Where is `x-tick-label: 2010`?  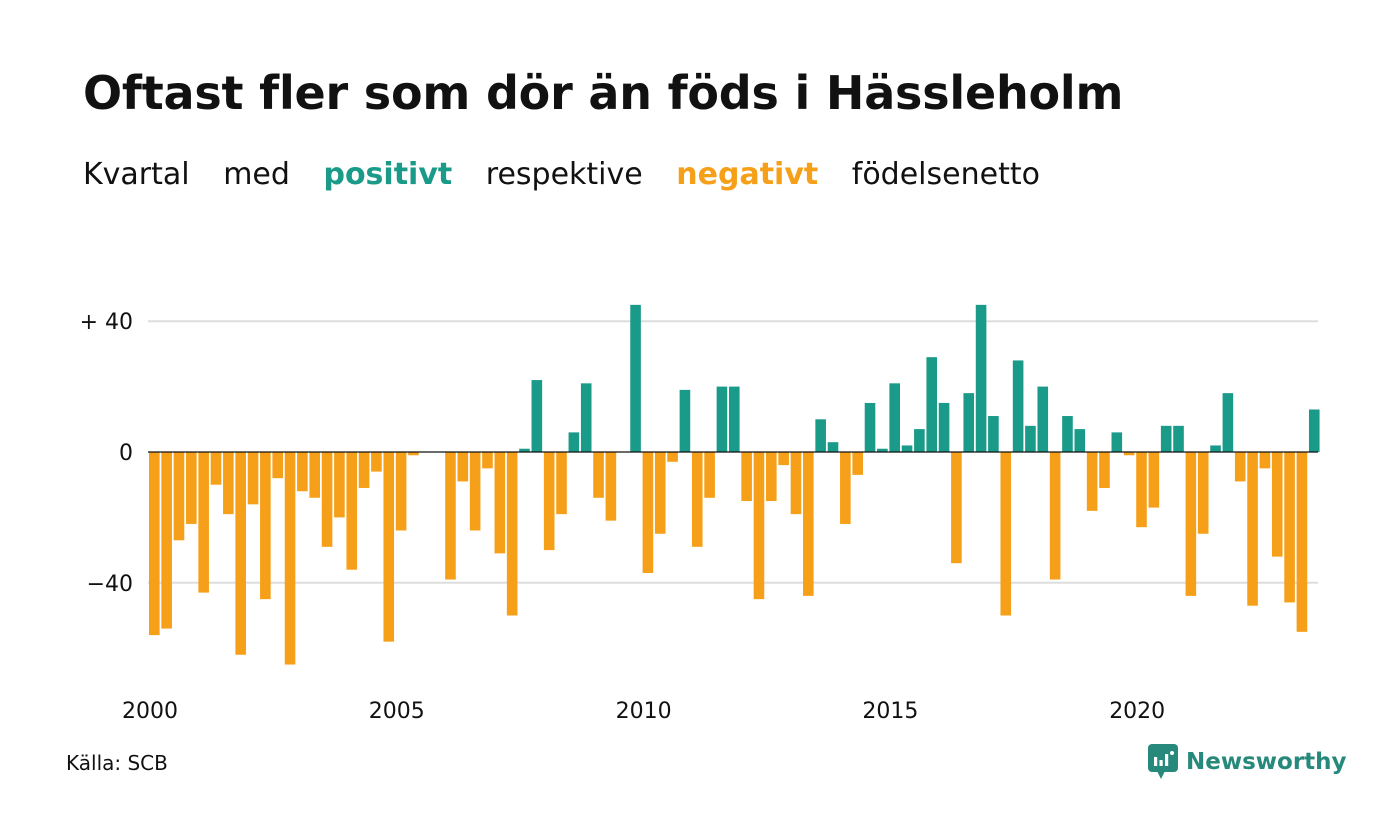 x-tick-label: 2010 is located at coordinates (644, 711).